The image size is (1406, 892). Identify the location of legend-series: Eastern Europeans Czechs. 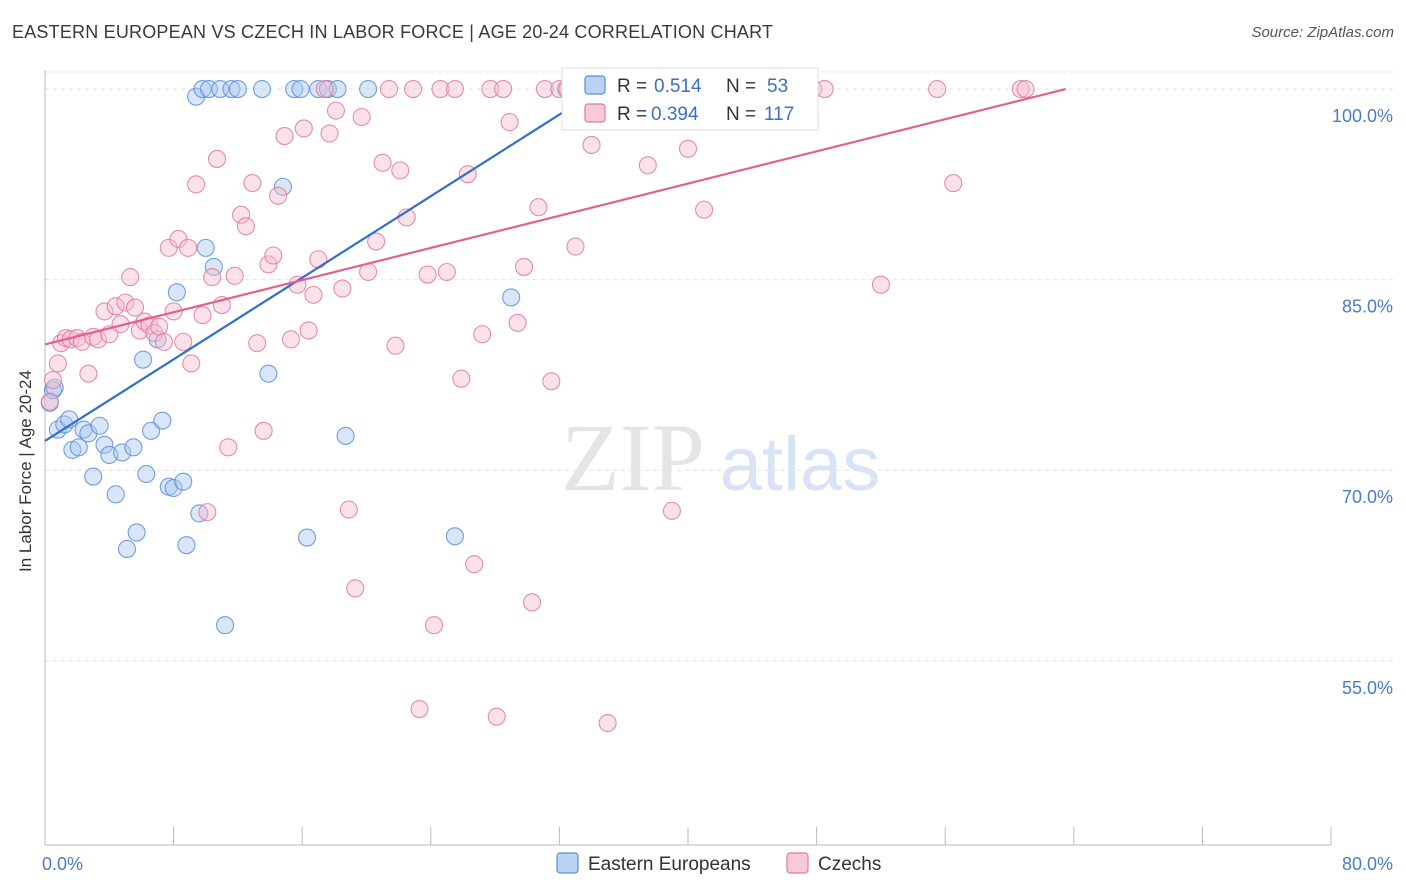
(718, 863).